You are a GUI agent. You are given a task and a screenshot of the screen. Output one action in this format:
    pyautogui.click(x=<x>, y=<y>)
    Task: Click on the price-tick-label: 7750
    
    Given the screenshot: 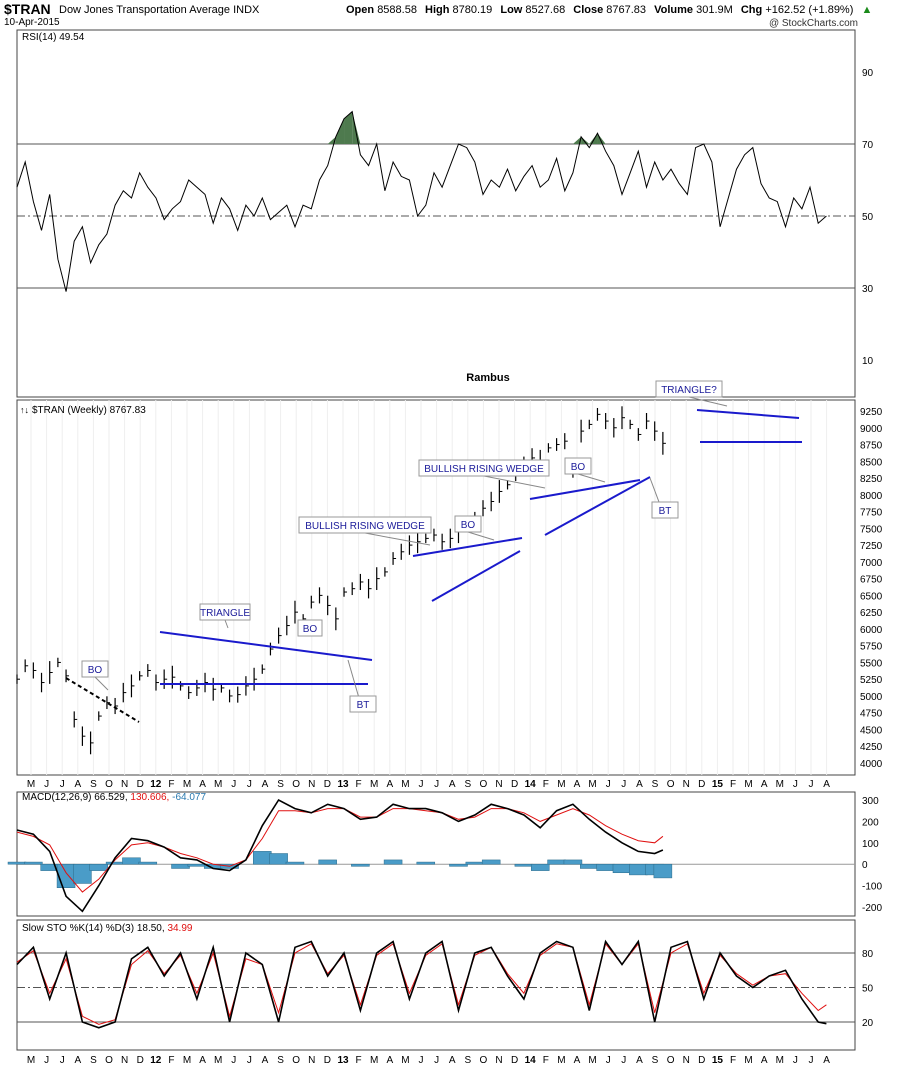 What is the action you would take?
    pyautogui.click(x=871, y=513)
    